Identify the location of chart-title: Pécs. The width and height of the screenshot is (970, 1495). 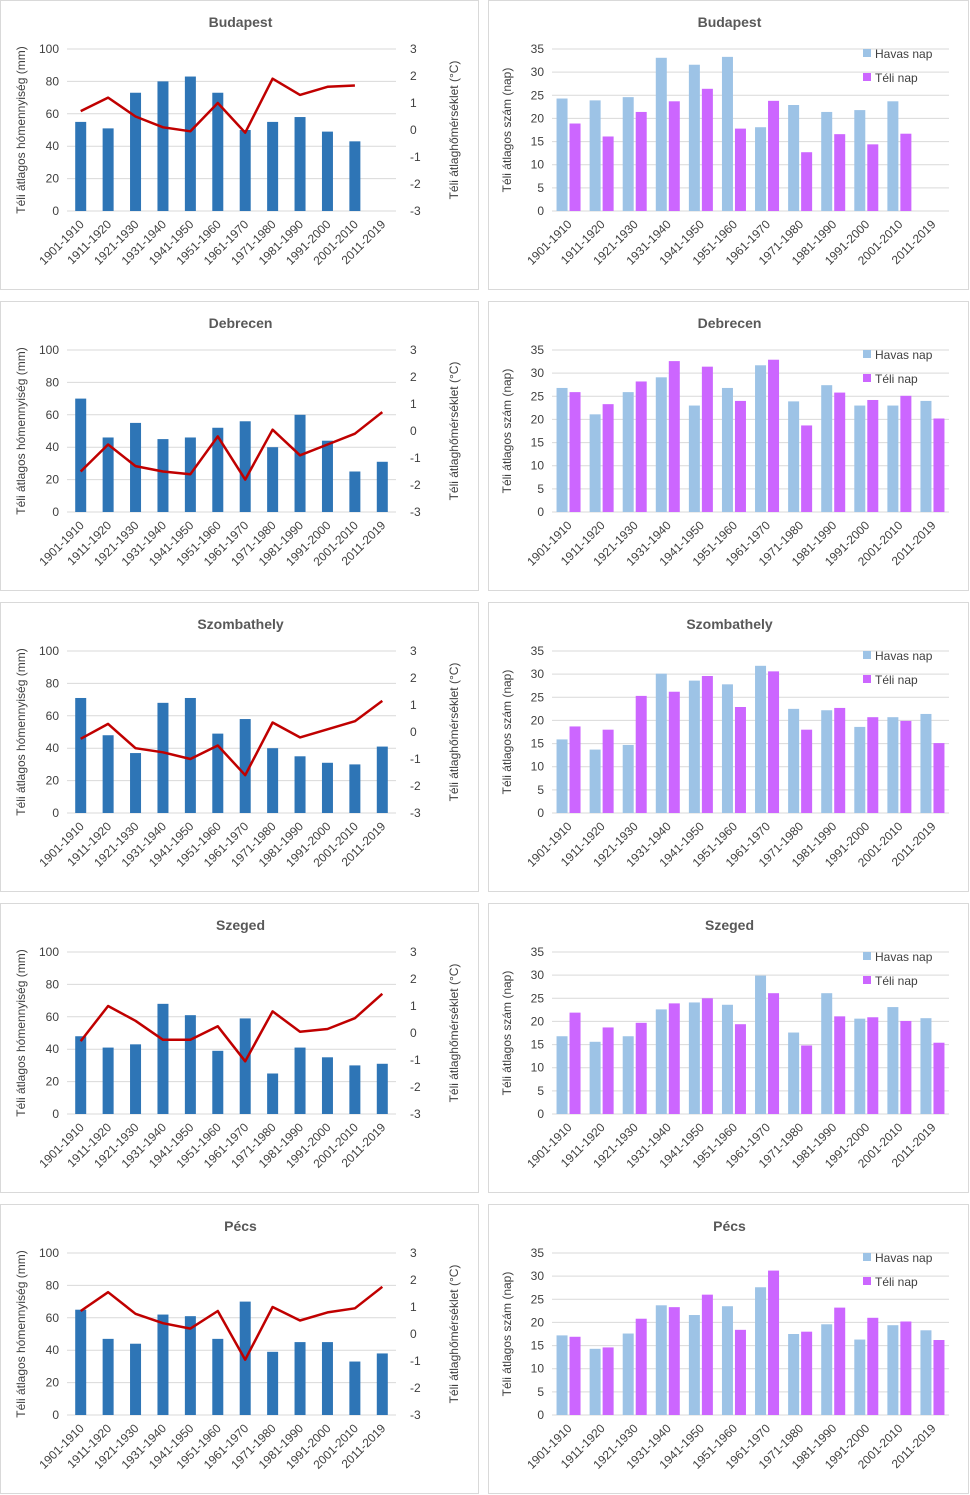
(240, 1226).